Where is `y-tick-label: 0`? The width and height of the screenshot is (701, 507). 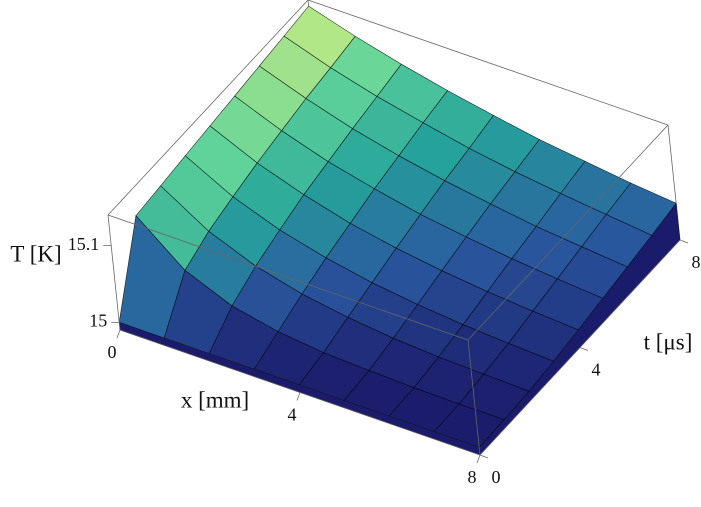 y-tick-label: 0 is located at coordinates (496, 477).